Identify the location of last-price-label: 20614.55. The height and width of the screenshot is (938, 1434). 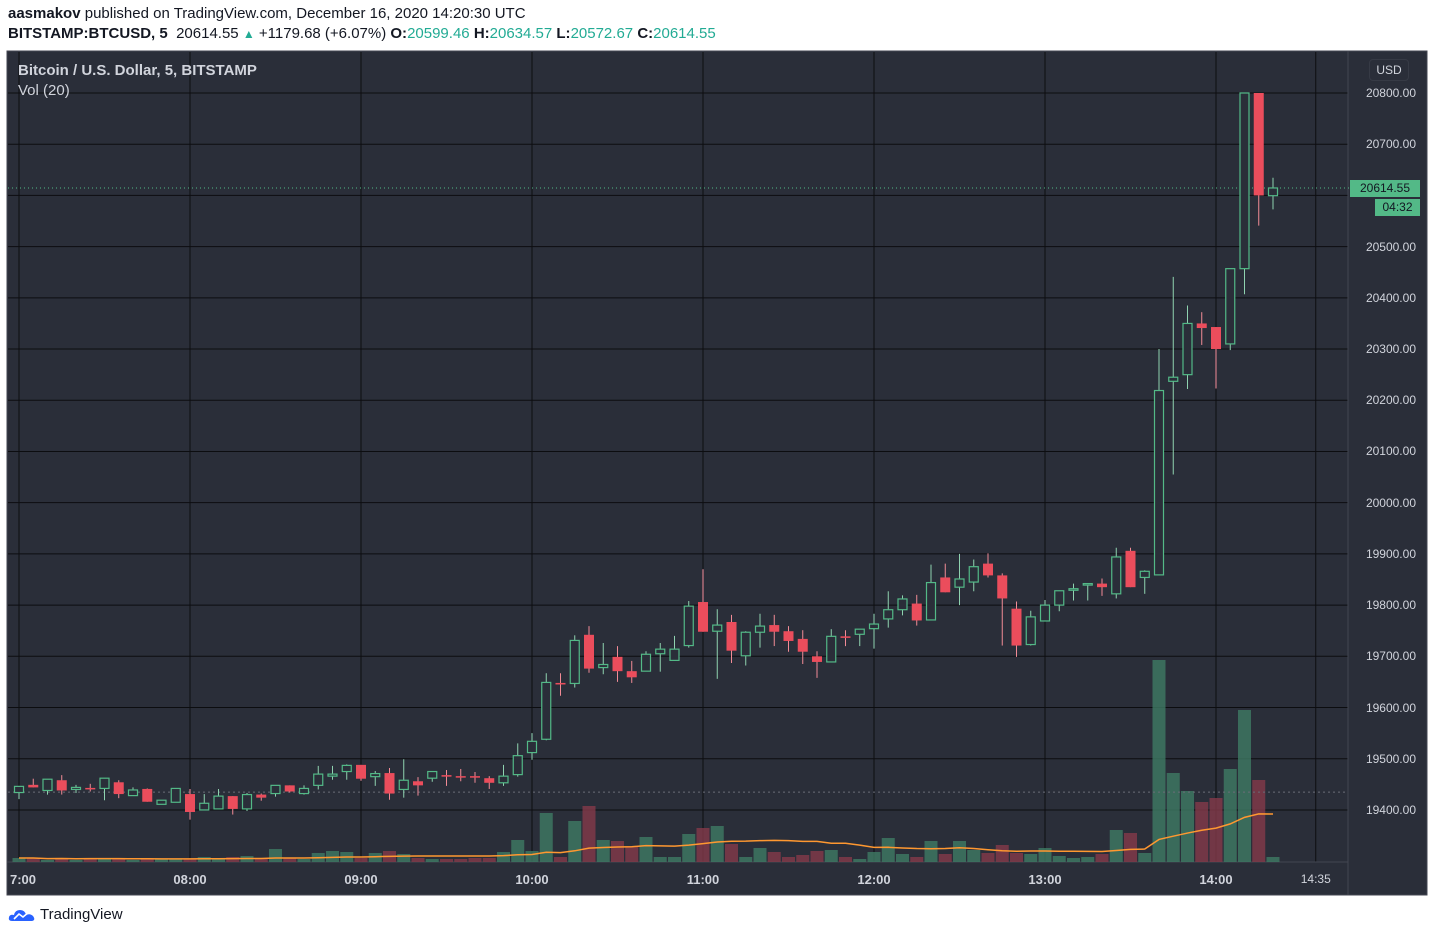
(1385, 188).